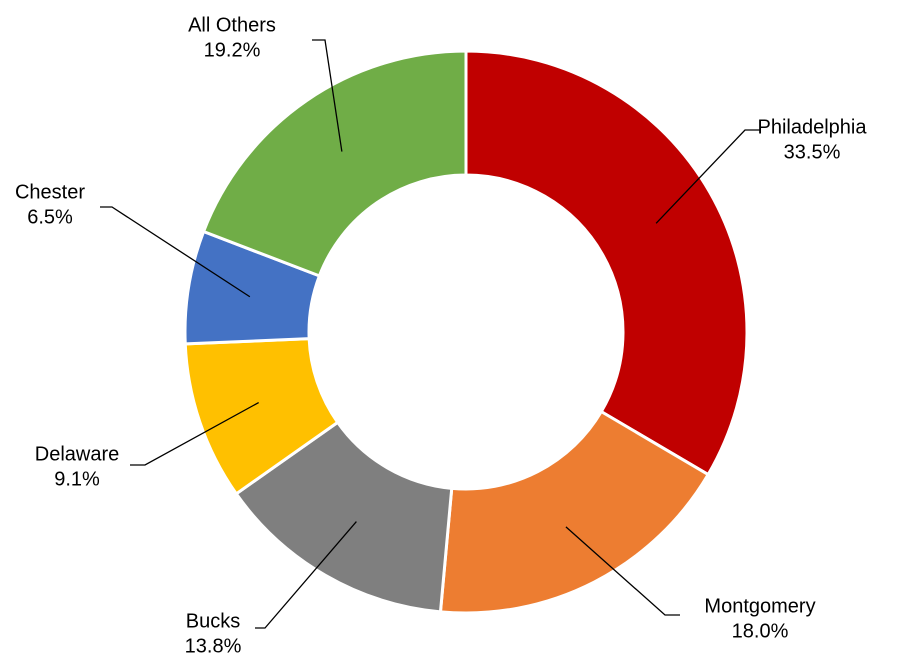  I want to click on category-label: Montgomery, so click(759, 606).